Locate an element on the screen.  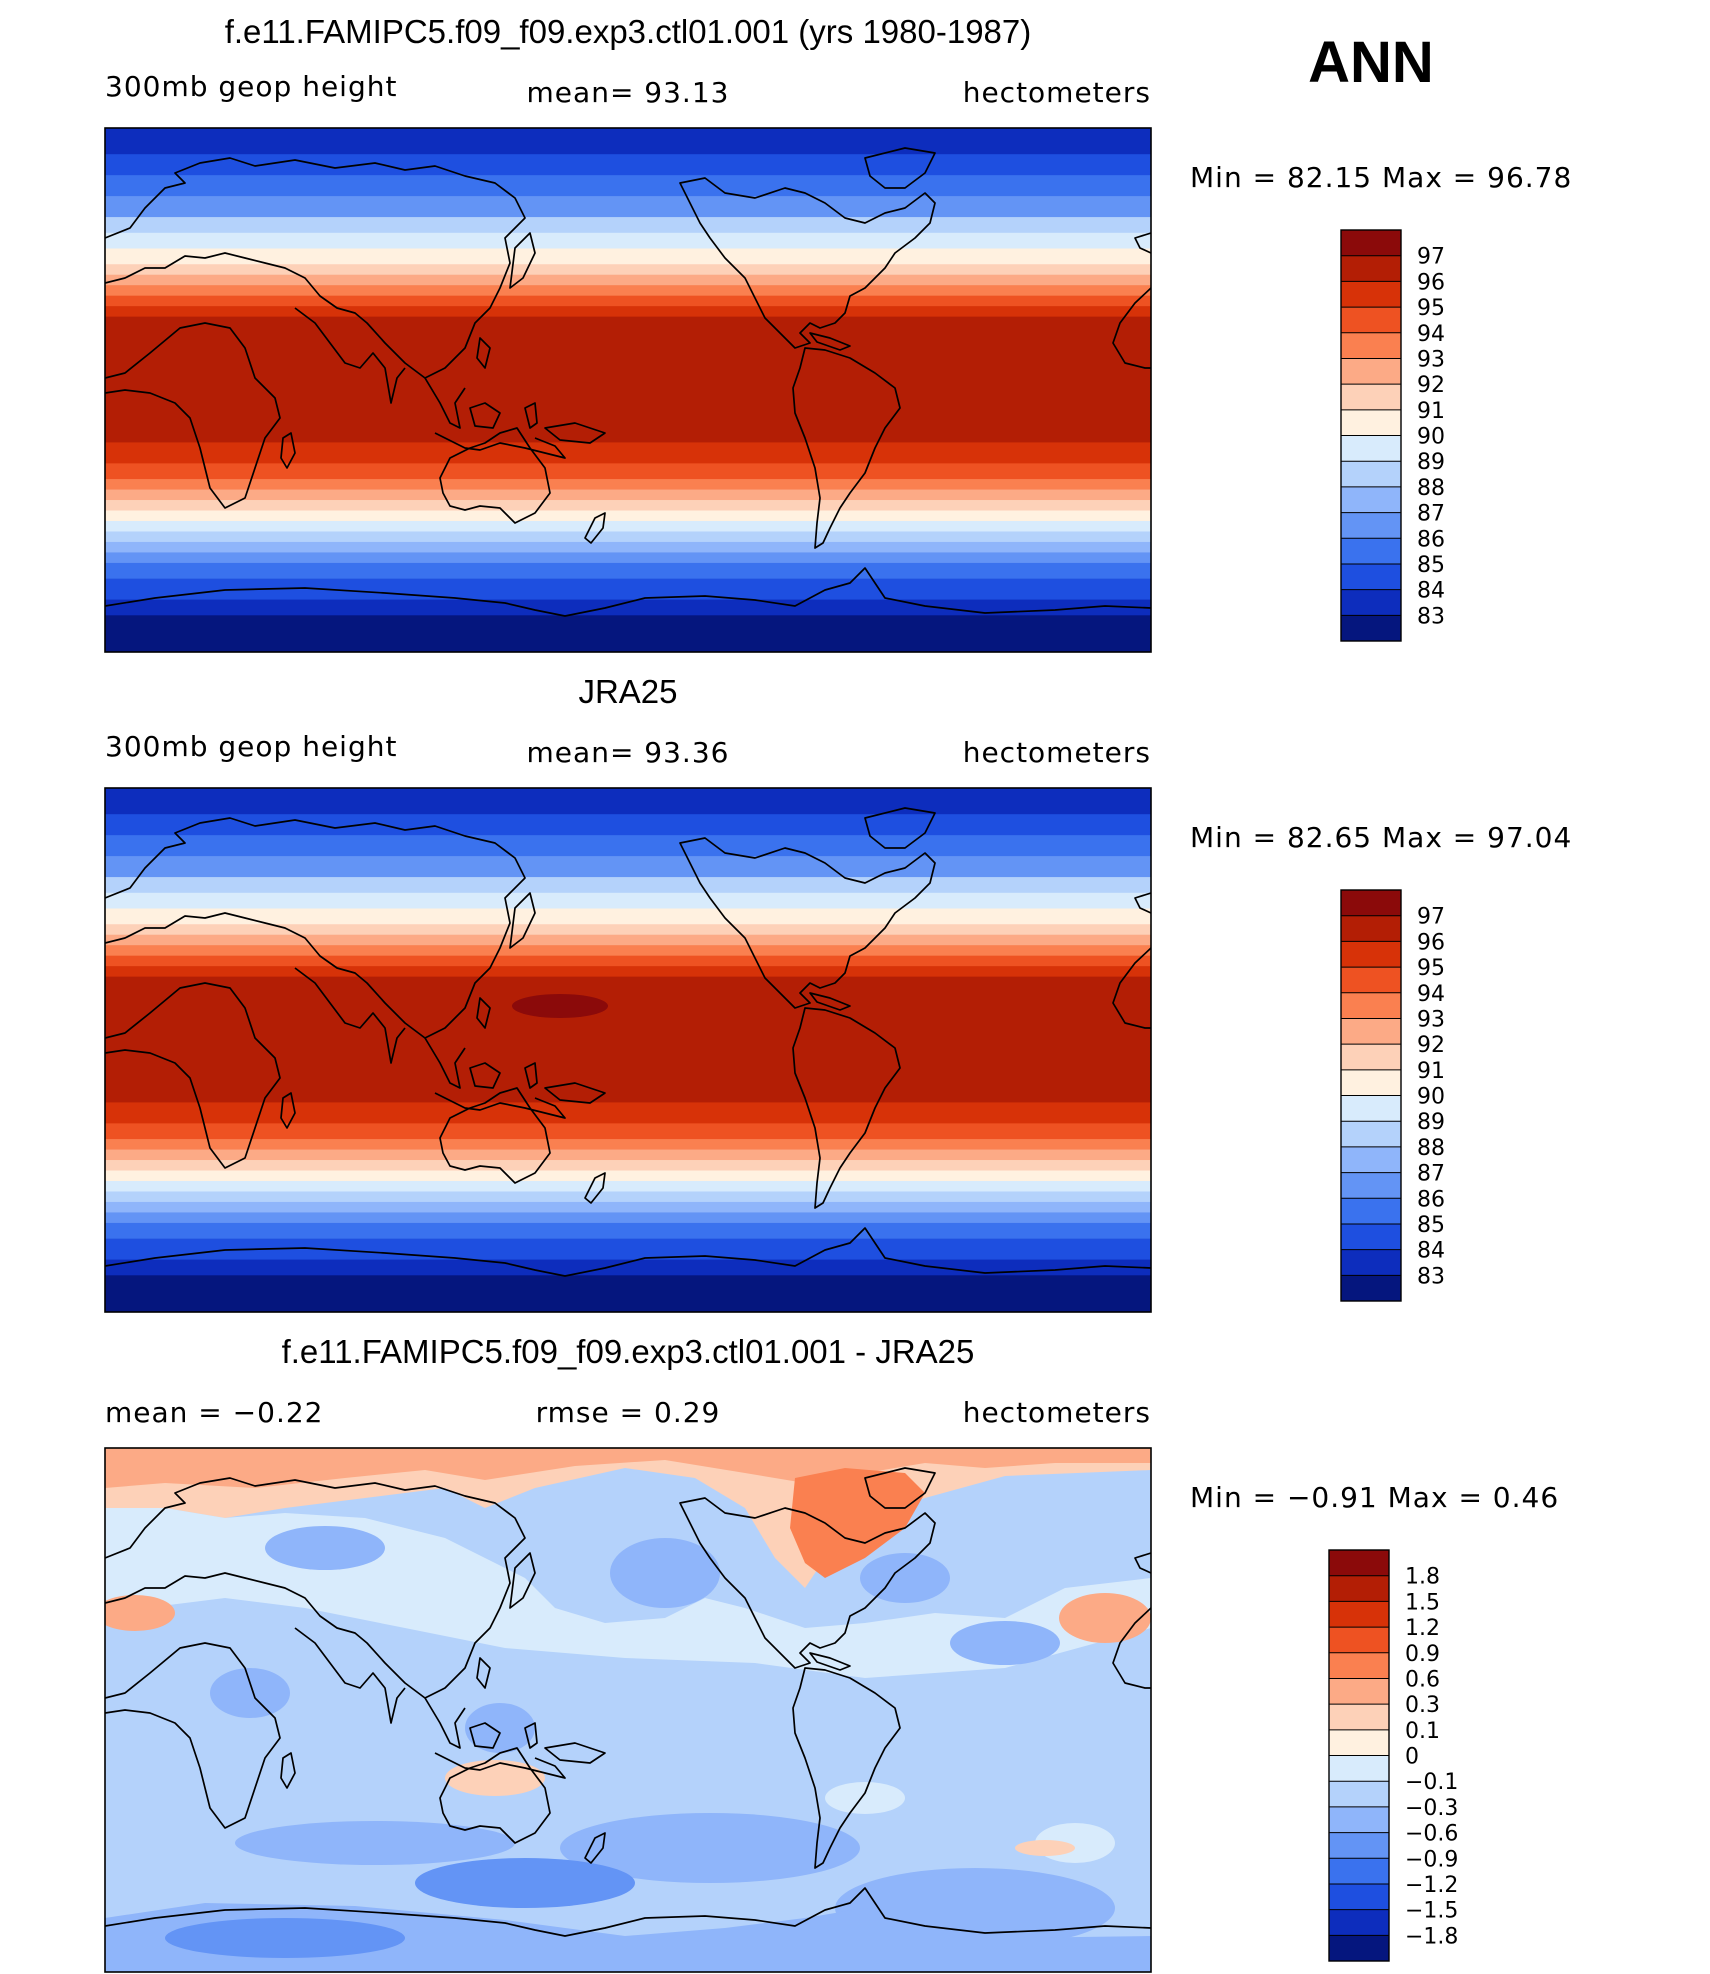
season-label: ANN is located at coordinates (1371, 62).